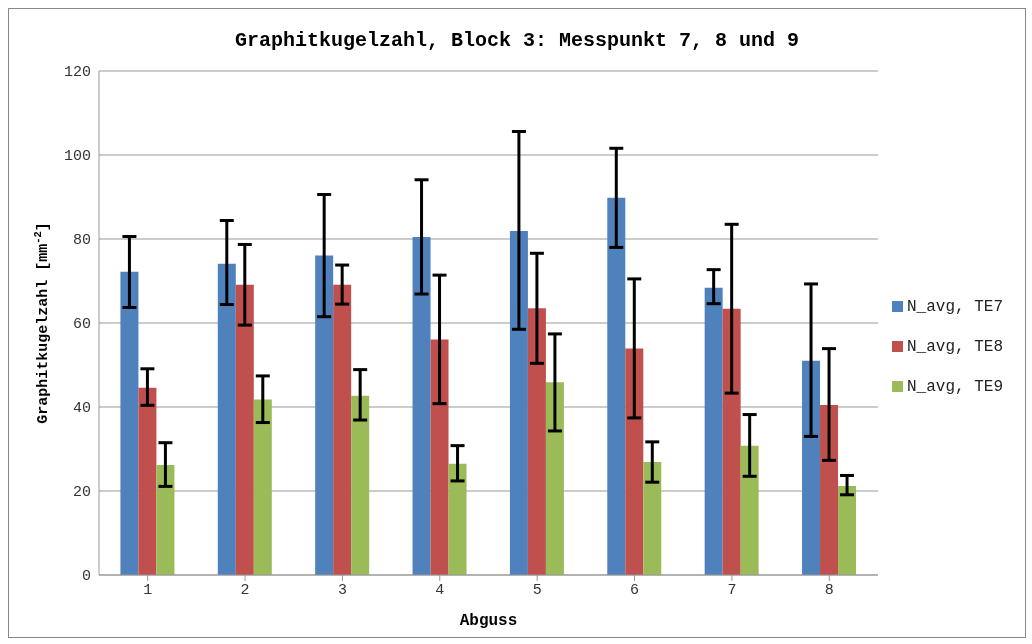 This screenshot has height=644, width=1032. What do you see at coordinates (954, 387) in the screenshot?
I see `legend-label: N_avg, TE9` at bounding box center [954, 387].